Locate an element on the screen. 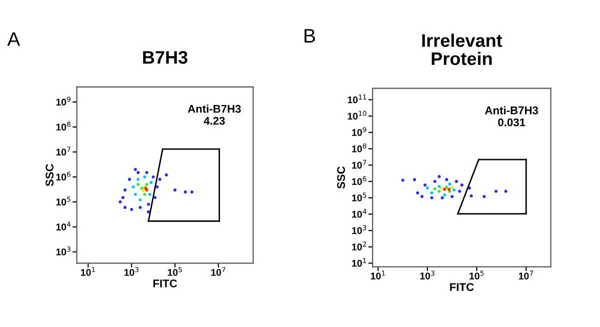 This screenshot has width=600, height=327. y-tick-label: 10$^{1}$ is located at coordinates (359, 262).